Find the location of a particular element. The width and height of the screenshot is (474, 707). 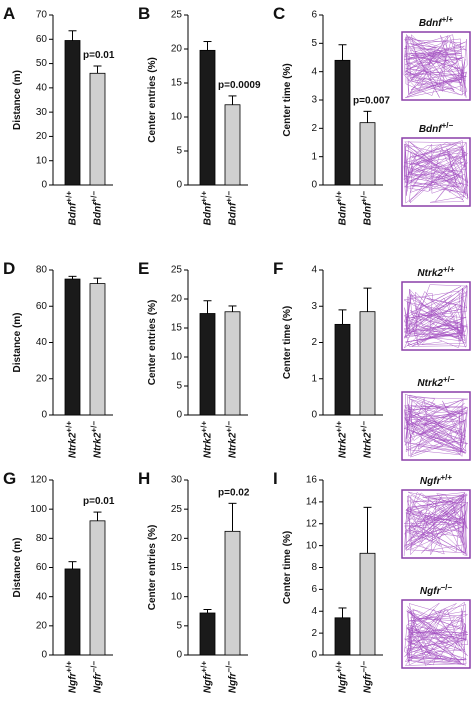

p-value: p=0.02 is located at coordinates (234, 492).